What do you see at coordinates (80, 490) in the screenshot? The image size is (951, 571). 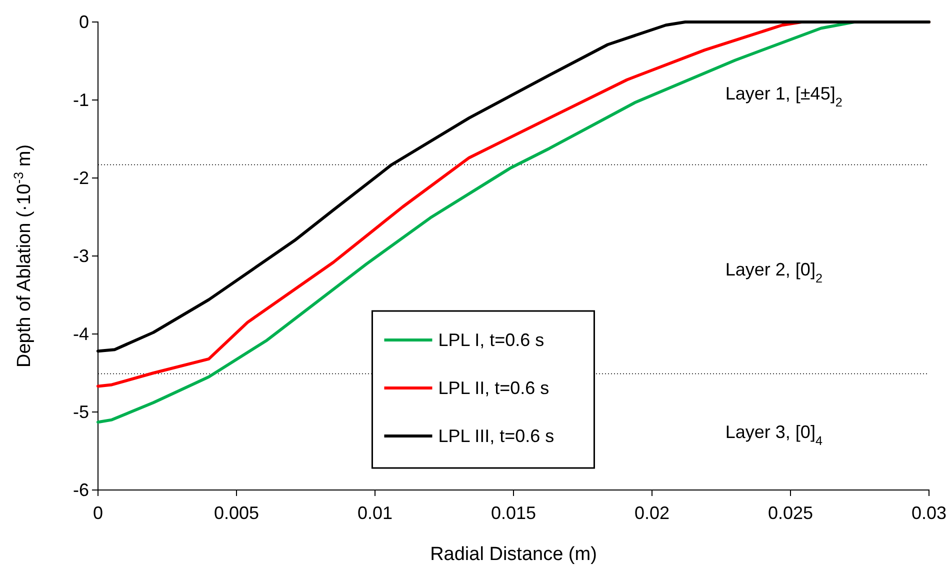 I see `y-tick-label: -6` at bounding box center [80, 490].